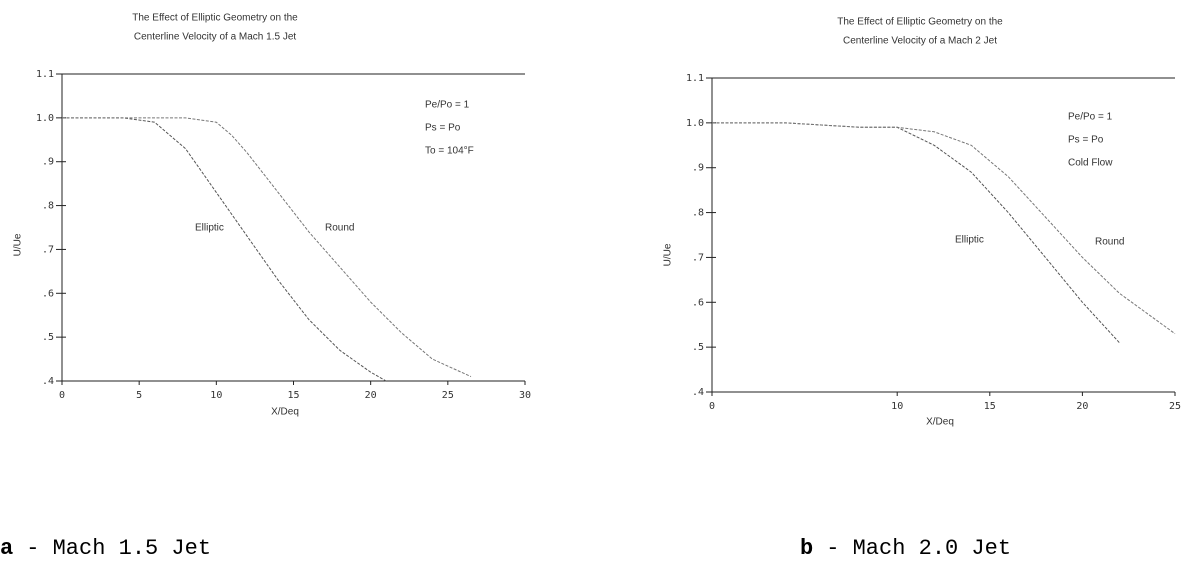  I want to click on caption: a - Mach 1.5 Jet, so click(105, 548).